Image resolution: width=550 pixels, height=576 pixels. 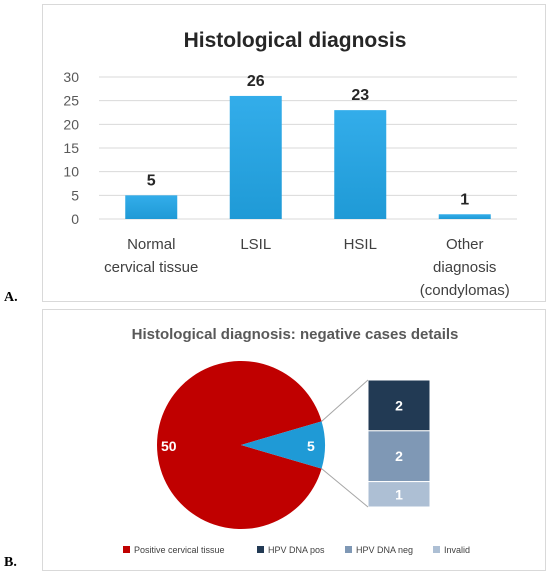 What do you see at coordinates (11, 297) in the screenshot?
I see `panel-label-a: A.` at bounding box center [11, 297].